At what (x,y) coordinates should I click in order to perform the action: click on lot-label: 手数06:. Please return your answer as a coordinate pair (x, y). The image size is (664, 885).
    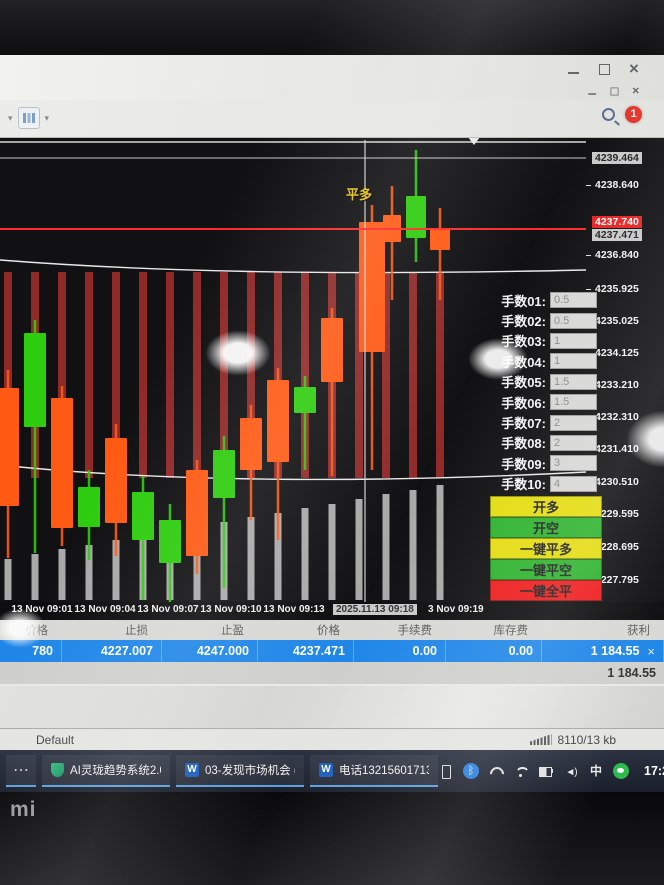
    Looking at the image, I should click on (523, 403).